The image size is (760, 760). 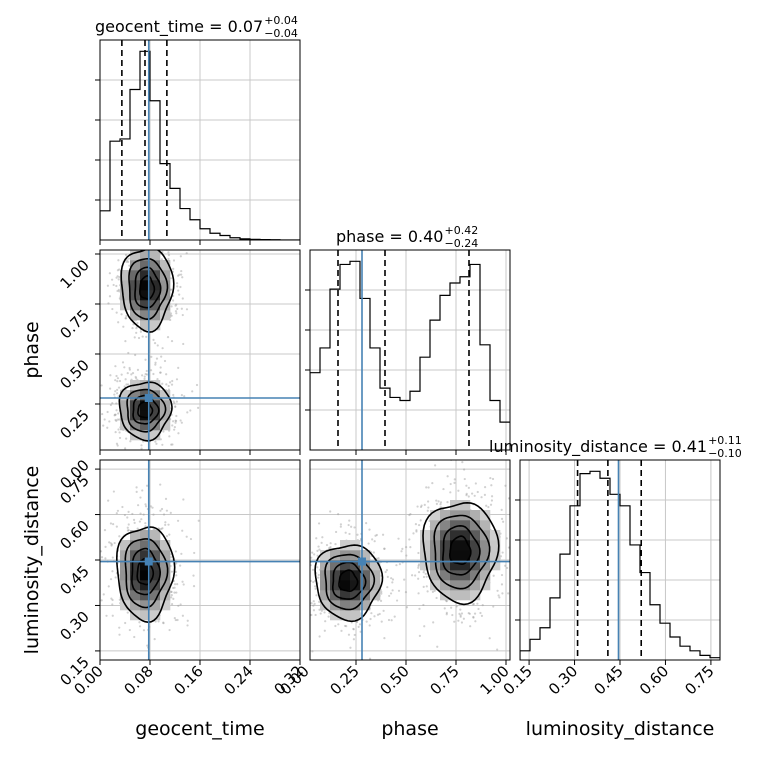 I want to click on density-panel-phase-luminosity_distance, so click(x=409, y=555).